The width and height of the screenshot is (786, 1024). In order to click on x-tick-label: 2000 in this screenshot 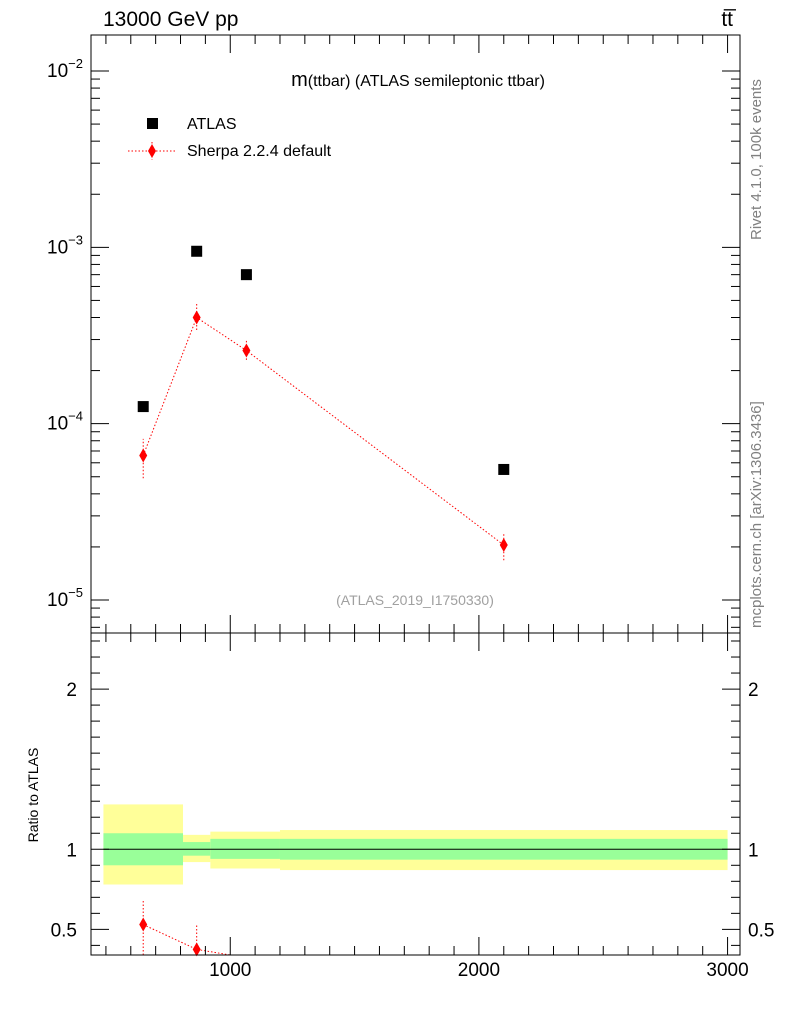, I will do `click(479, 970)`.